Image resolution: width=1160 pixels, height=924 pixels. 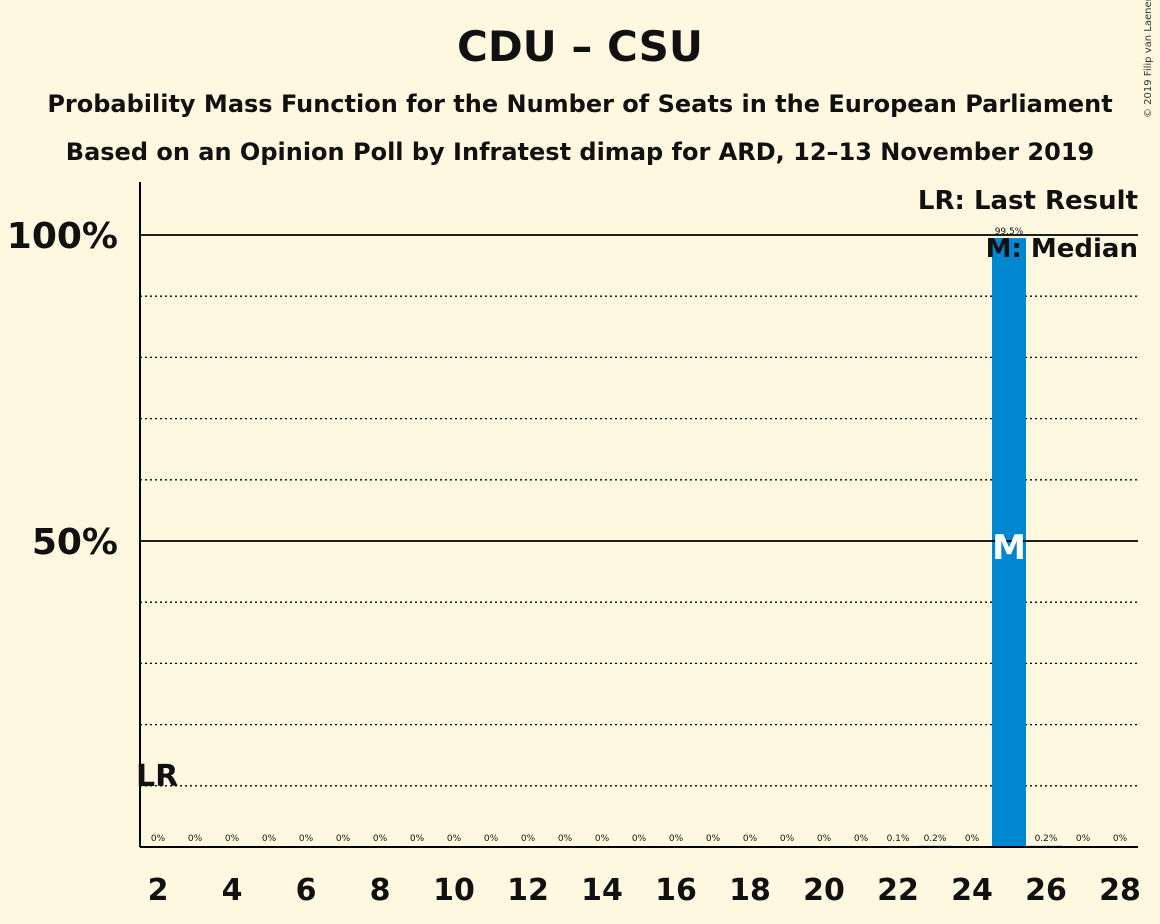 I want to click on value-label-seat-16: 0%, so click(x=676, y=839).